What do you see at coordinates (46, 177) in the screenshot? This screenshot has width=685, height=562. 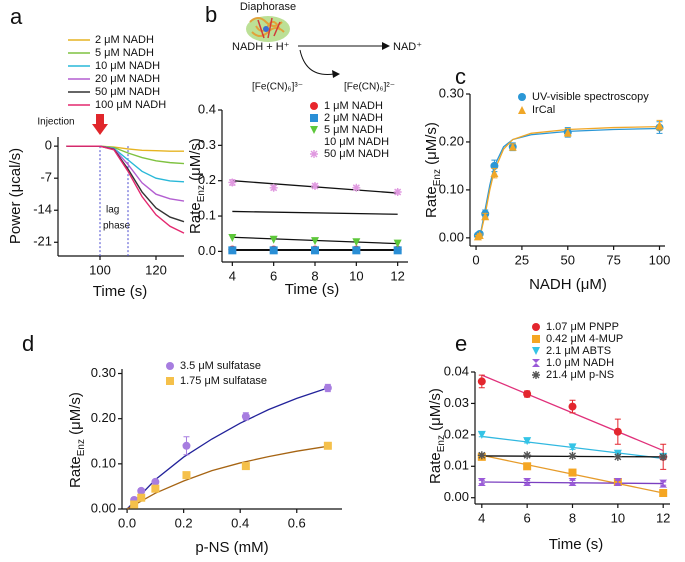 I see `y-tick-label: -7` at bounding box center [46, 177].